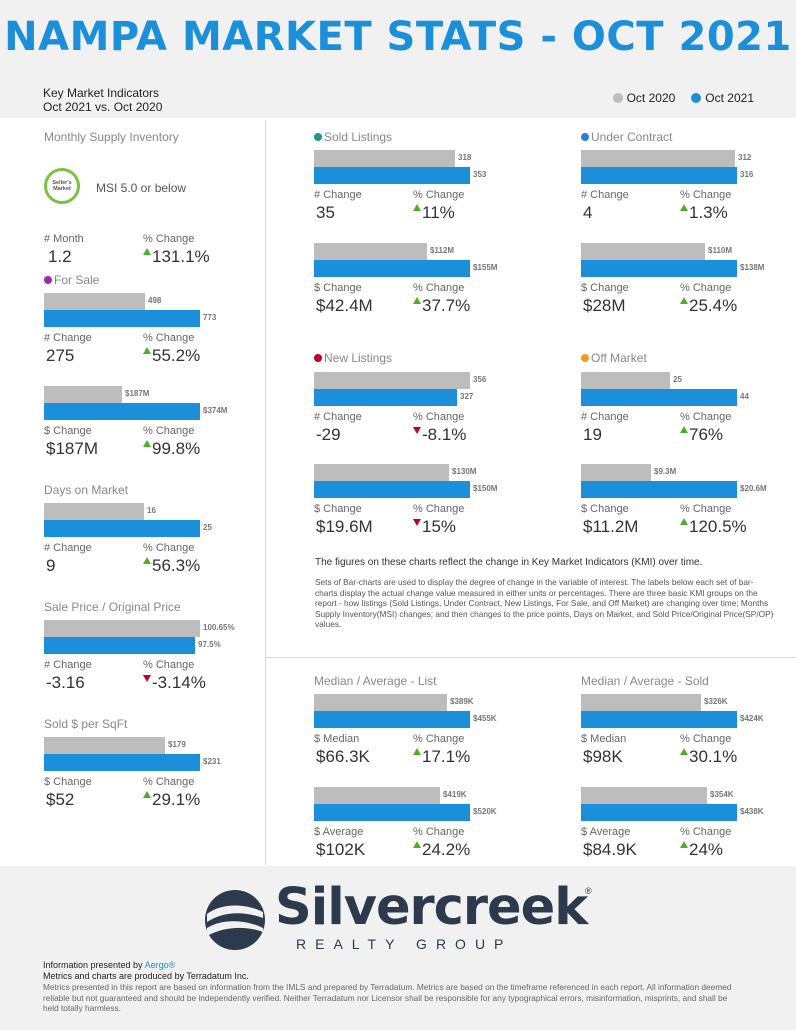  Describe the element at coordinates (659, 489) in the screenshot. I see `bar-om-vol-oct-2021` at that location.